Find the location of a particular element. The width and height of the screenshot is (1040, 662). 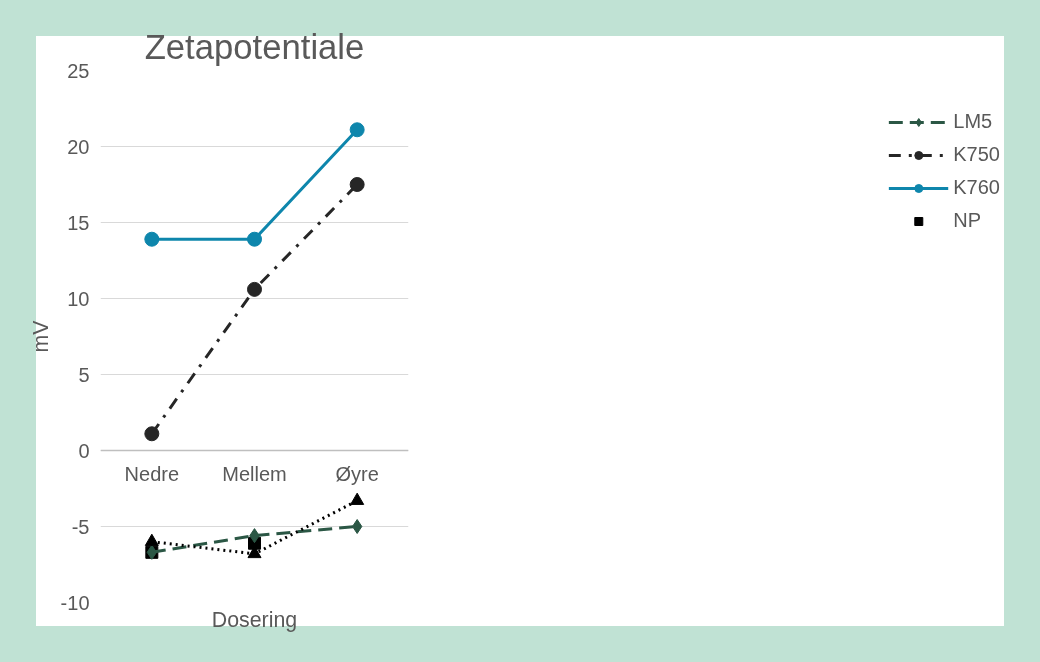

y-tick-label: 10 is located at coordinates (78, 298).